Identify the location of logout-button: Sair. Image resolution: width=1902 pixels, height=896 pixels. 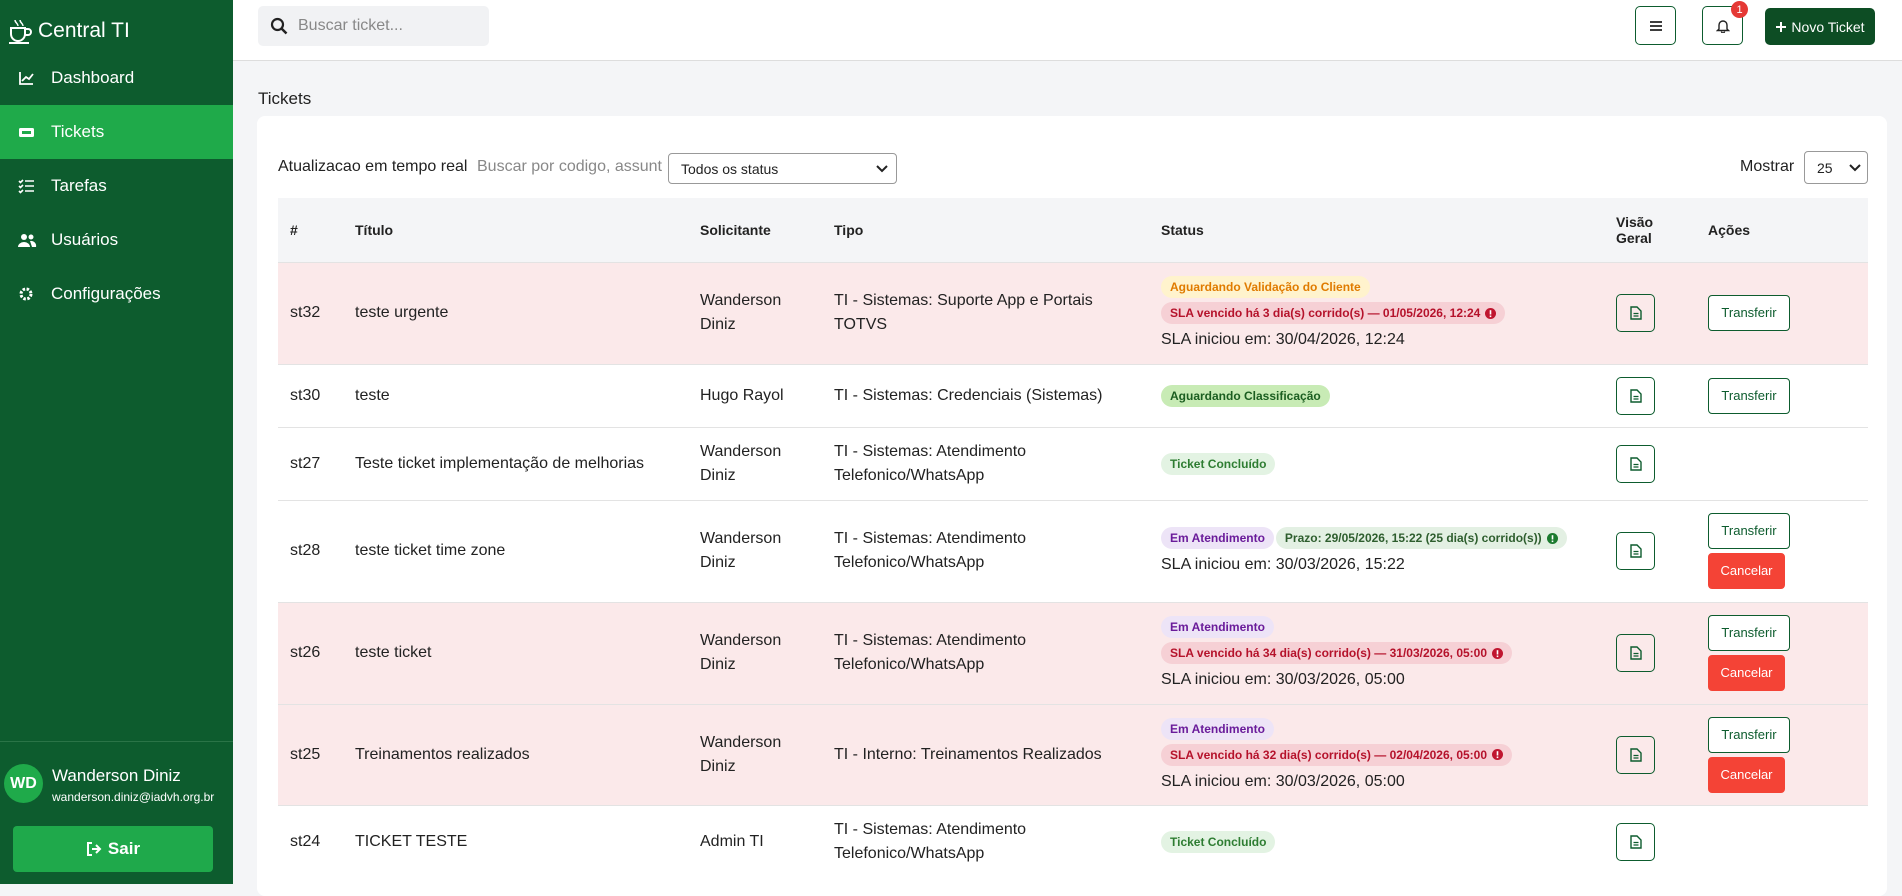
(113, 849).